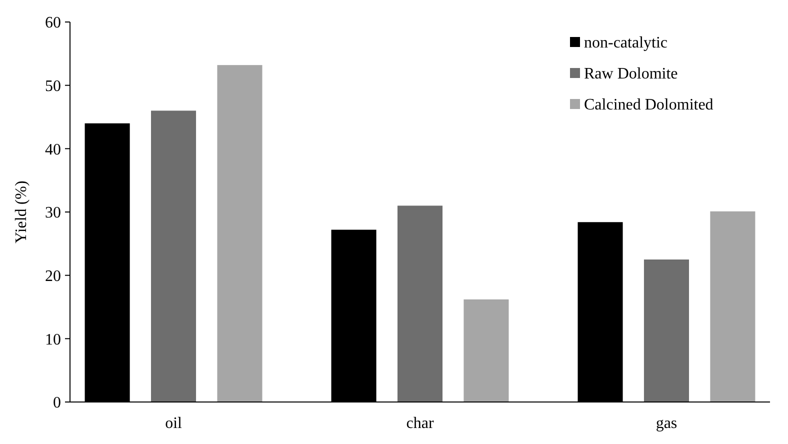  I want to click on y-tick-label: 50, so click(53, 86).